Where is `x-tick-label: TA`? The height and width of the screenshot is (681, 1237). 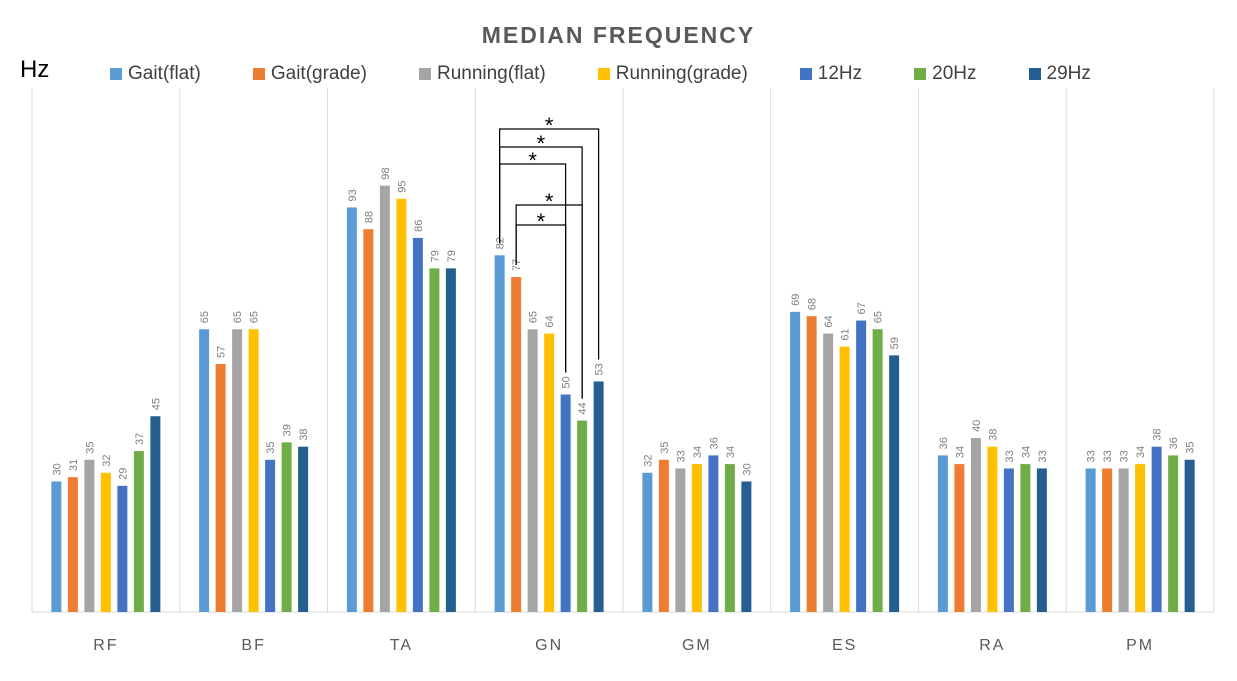 x-tick-label: TA is located at coordinates (401, 645).